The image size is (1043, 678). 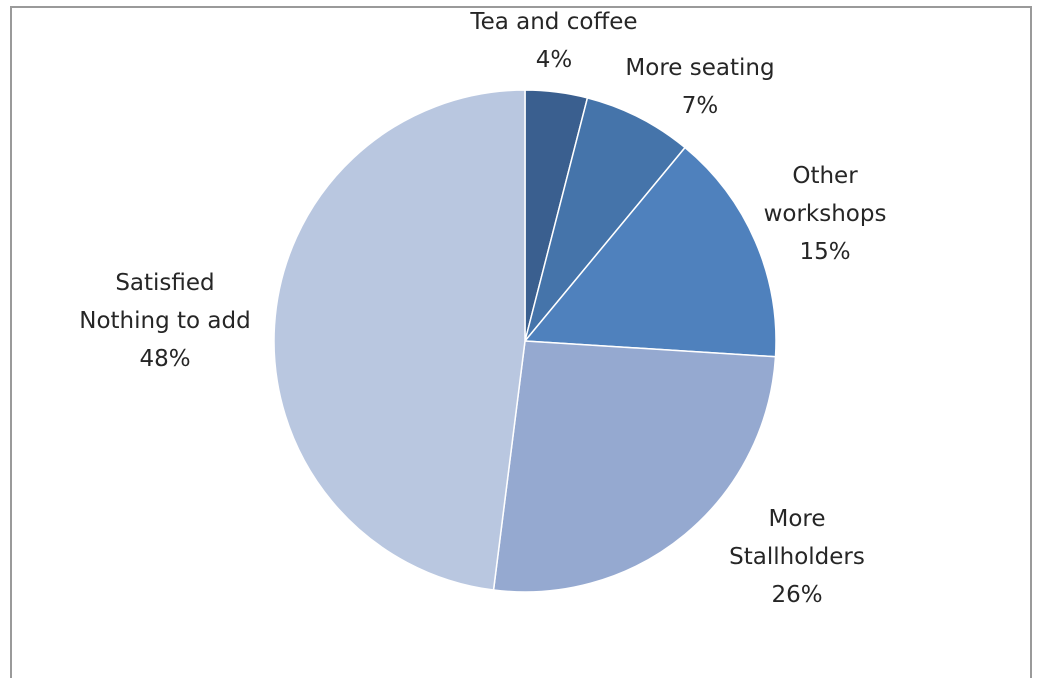 I want to click on data-label-satisfied-nothing-to-add: Satisfied Nothing to add 48%, so click(x=164, y=321).